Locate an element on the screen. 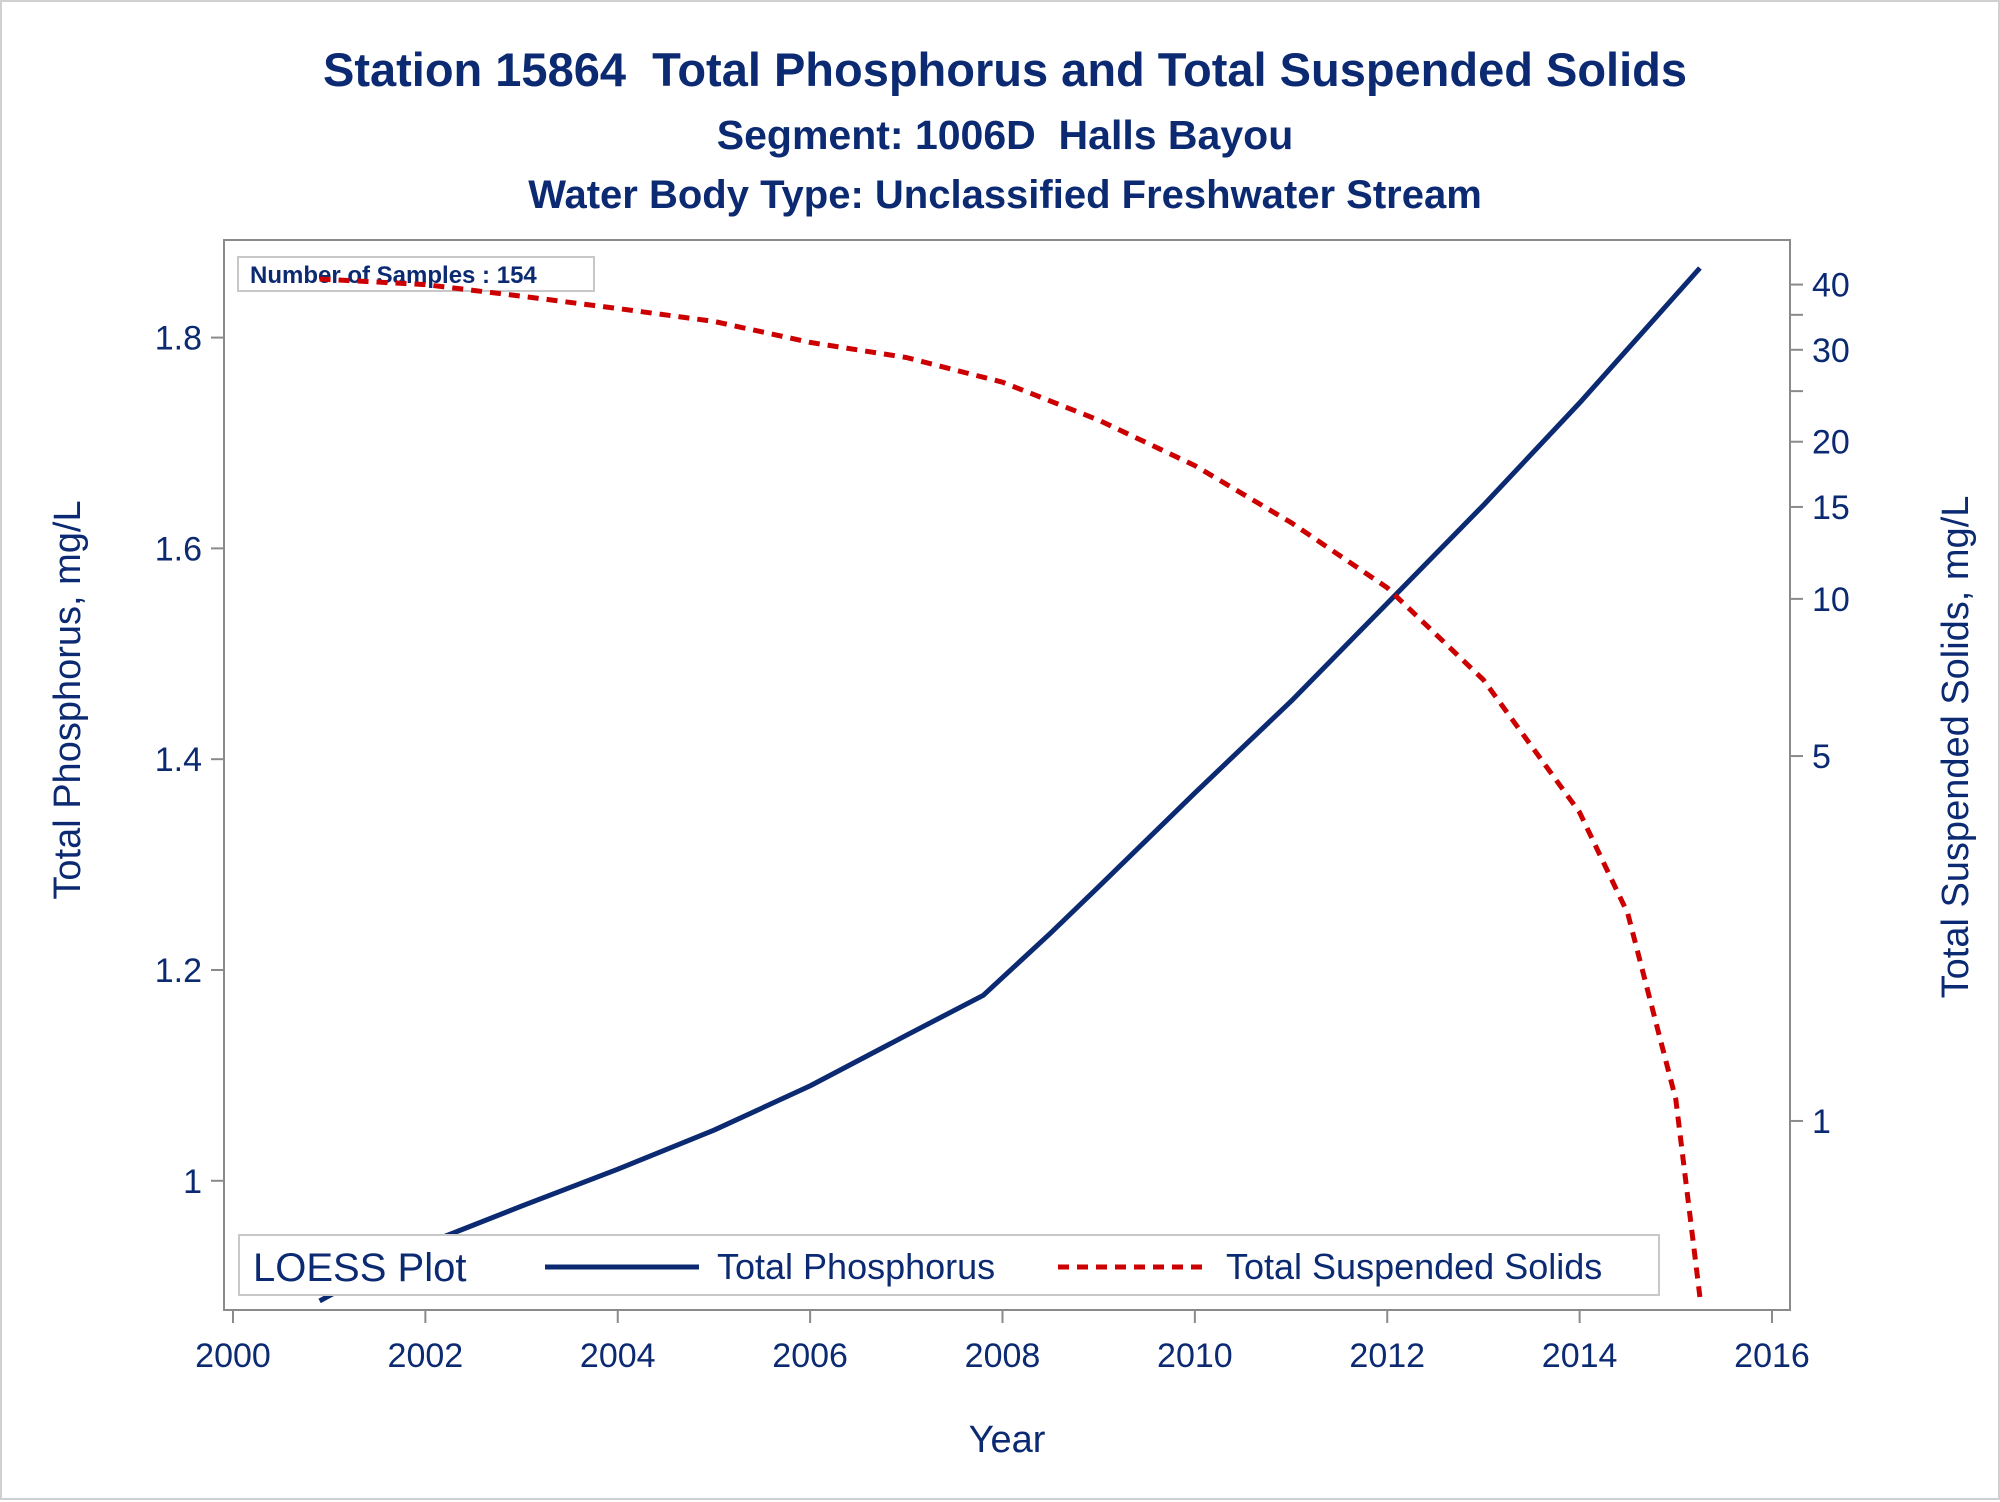 Image resolution: width=2000 pixels, height=1502 pixels. legend-label-phosphorus: Total Phosphorus is located at coordinates (856, 1266).